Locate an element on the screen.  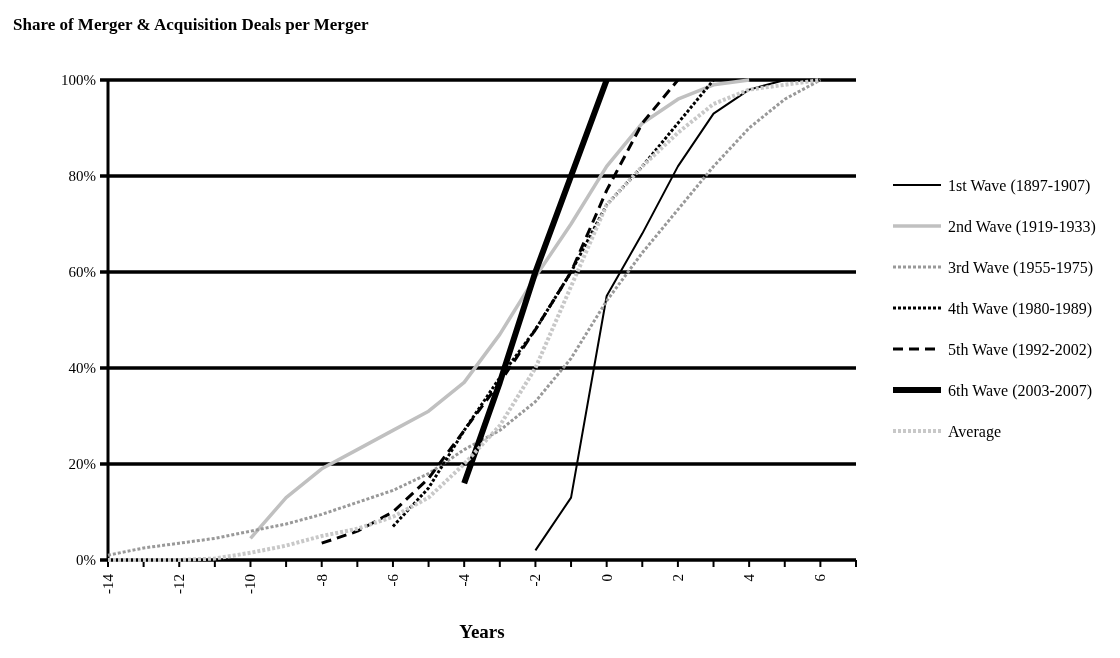
x-tick-label: 0 is located at coordinates (606, 578).